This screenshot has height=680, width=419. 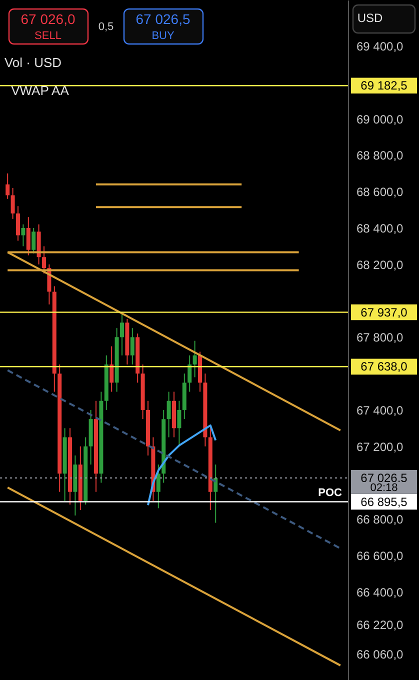 I want to click on text: USD, so click(x=370, y=18).